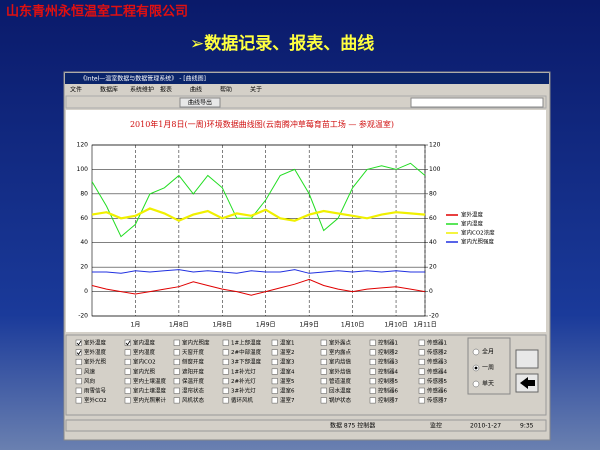  What do you see at coordinates (143, 79) in the screenshot?
I see `window-title: 《Intel—温室数据与数据管理系统》 - [曲线图]` at bounding box center [143, 79].